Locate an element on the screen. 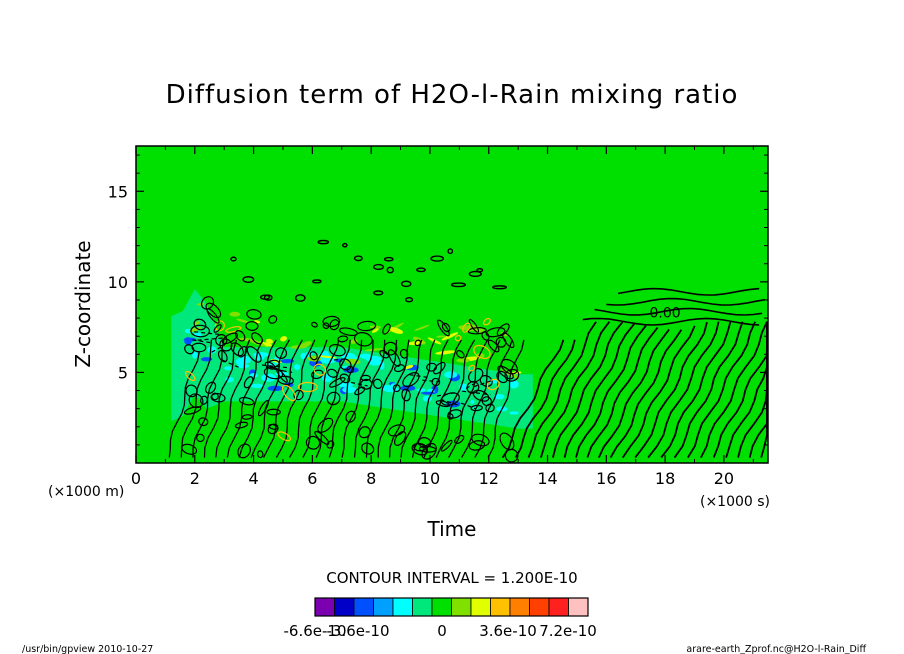 Image resolution: width=904 pixels, height=654 pixels. colorbar-frame is located at coordinates (451, 607).